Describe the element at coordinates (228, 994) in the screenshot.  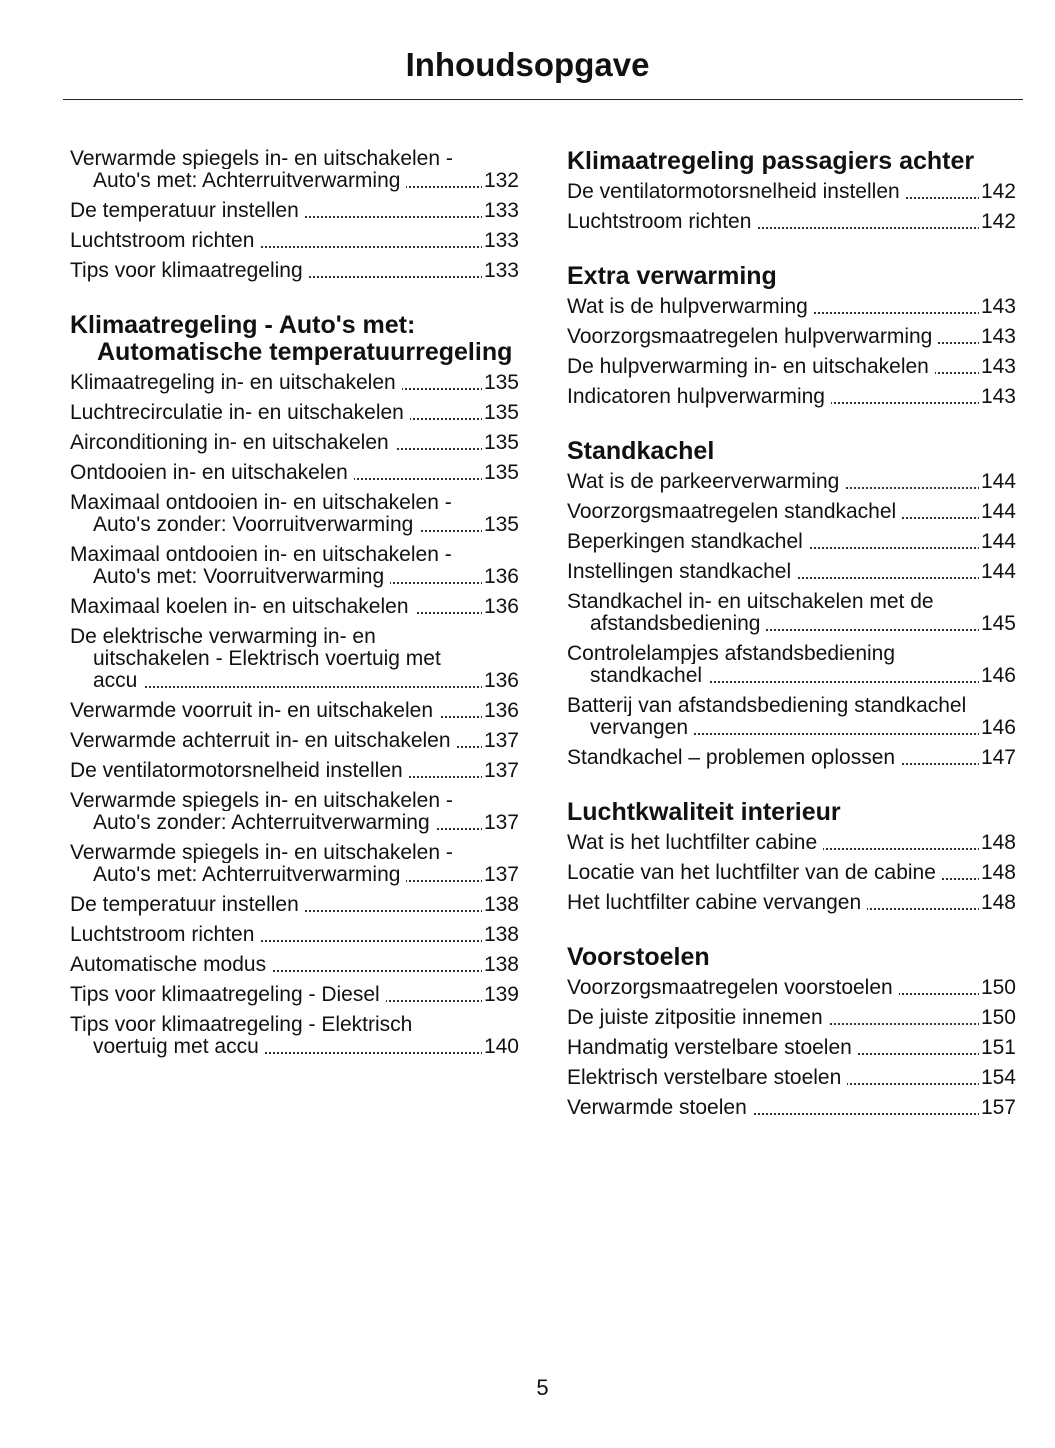
I see `entry-title: Tips voor klimaatregeling - Diesel` at that location.